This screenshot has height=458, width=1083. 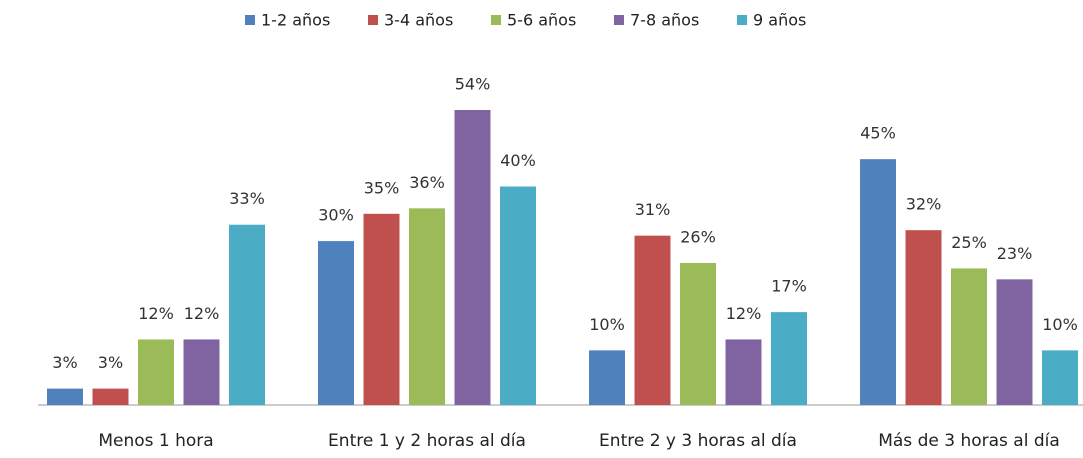 What do you see at coordinates (541, 20) in the screenshot?
I see `legend-label: 5-6 años` at bounding box center [541, 20].